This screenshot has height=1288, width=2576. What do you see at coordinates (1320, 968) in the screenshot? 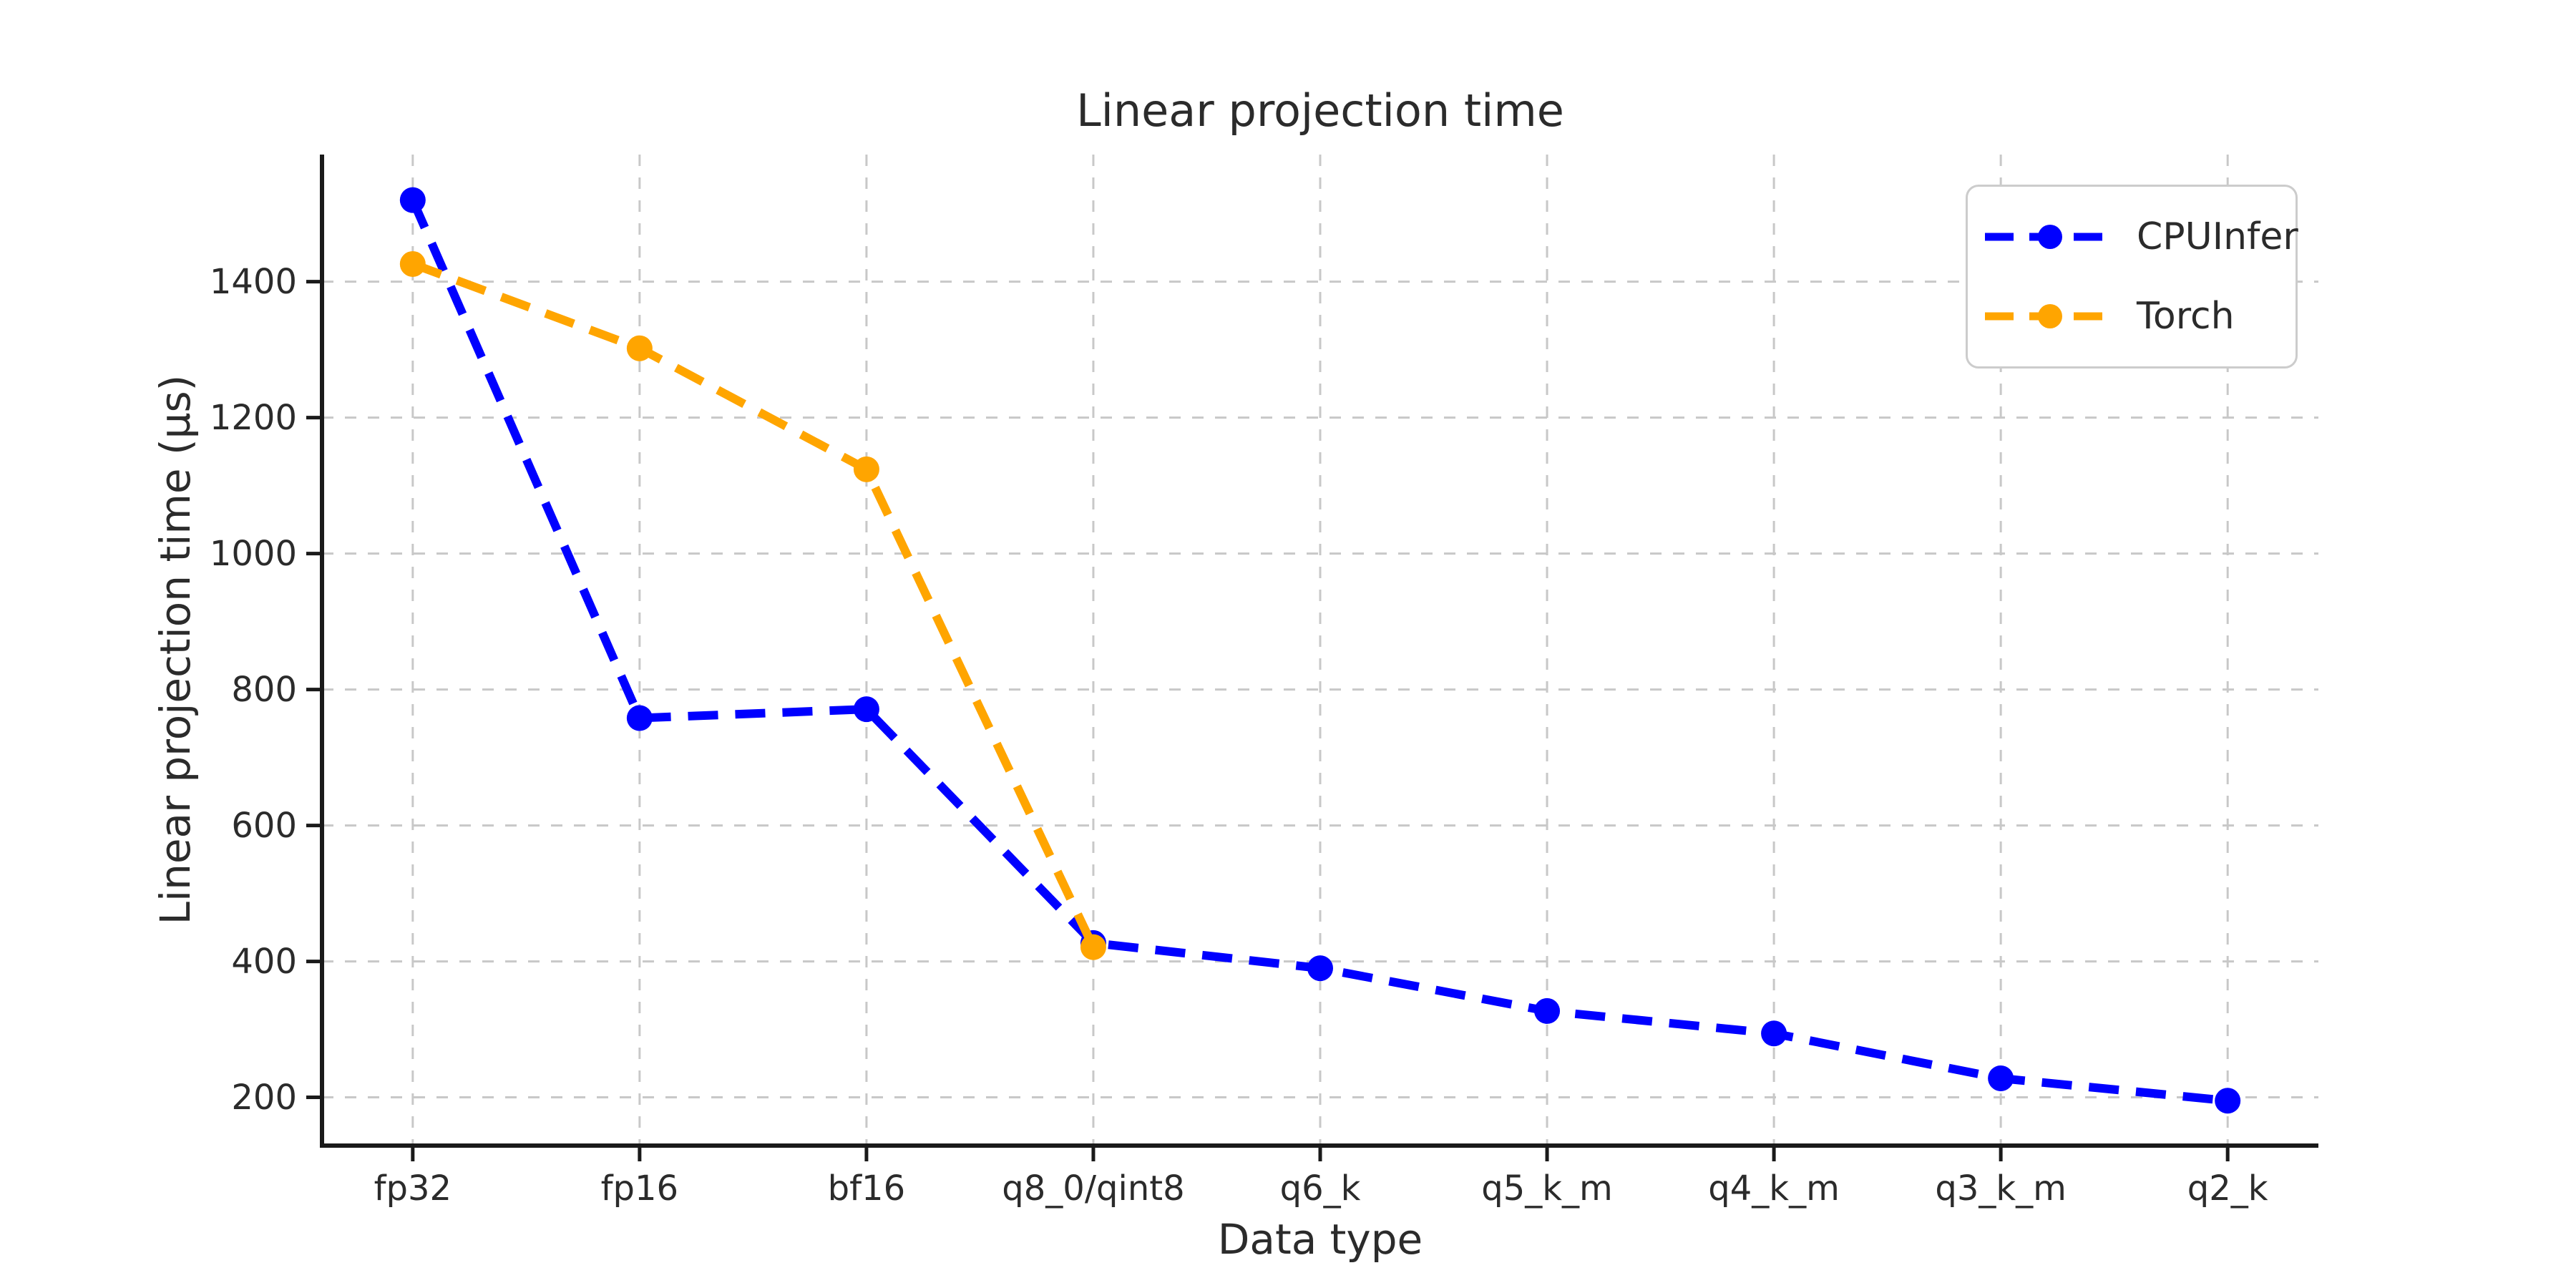
I see `data-point-cpuinfer-q6_k` at bounding box center [1320, 968].